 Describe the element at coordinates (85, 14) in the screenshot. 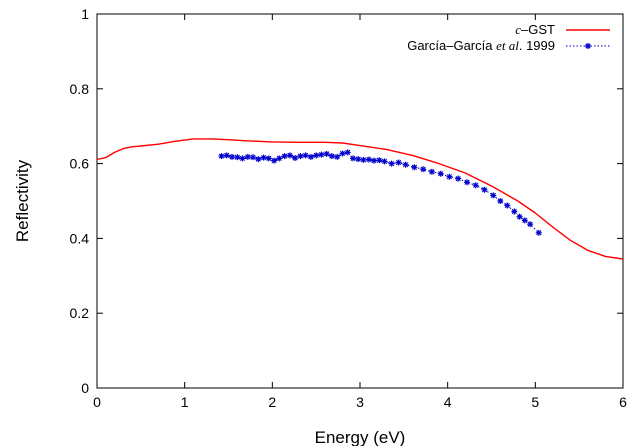

I see `y-tick-label-5: 1` at that location.